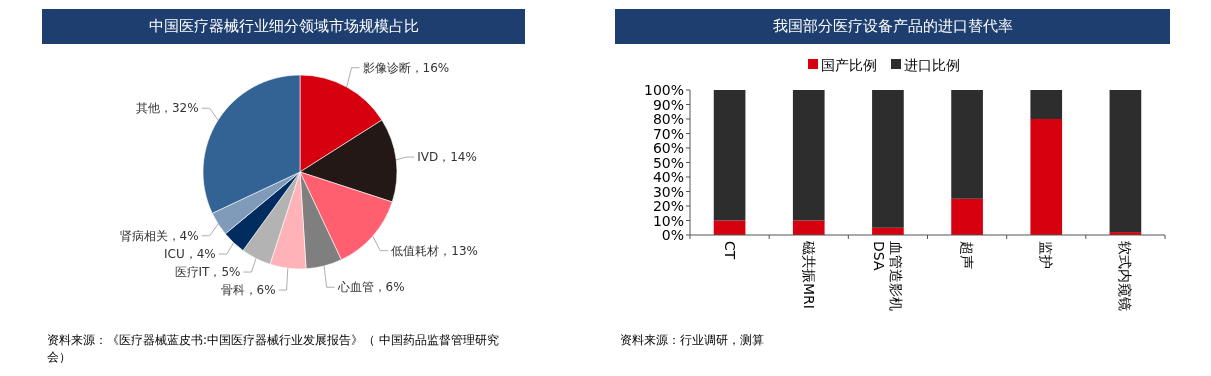  I want to click on slice-label: 医疗IT，5%, so click(207, 272).